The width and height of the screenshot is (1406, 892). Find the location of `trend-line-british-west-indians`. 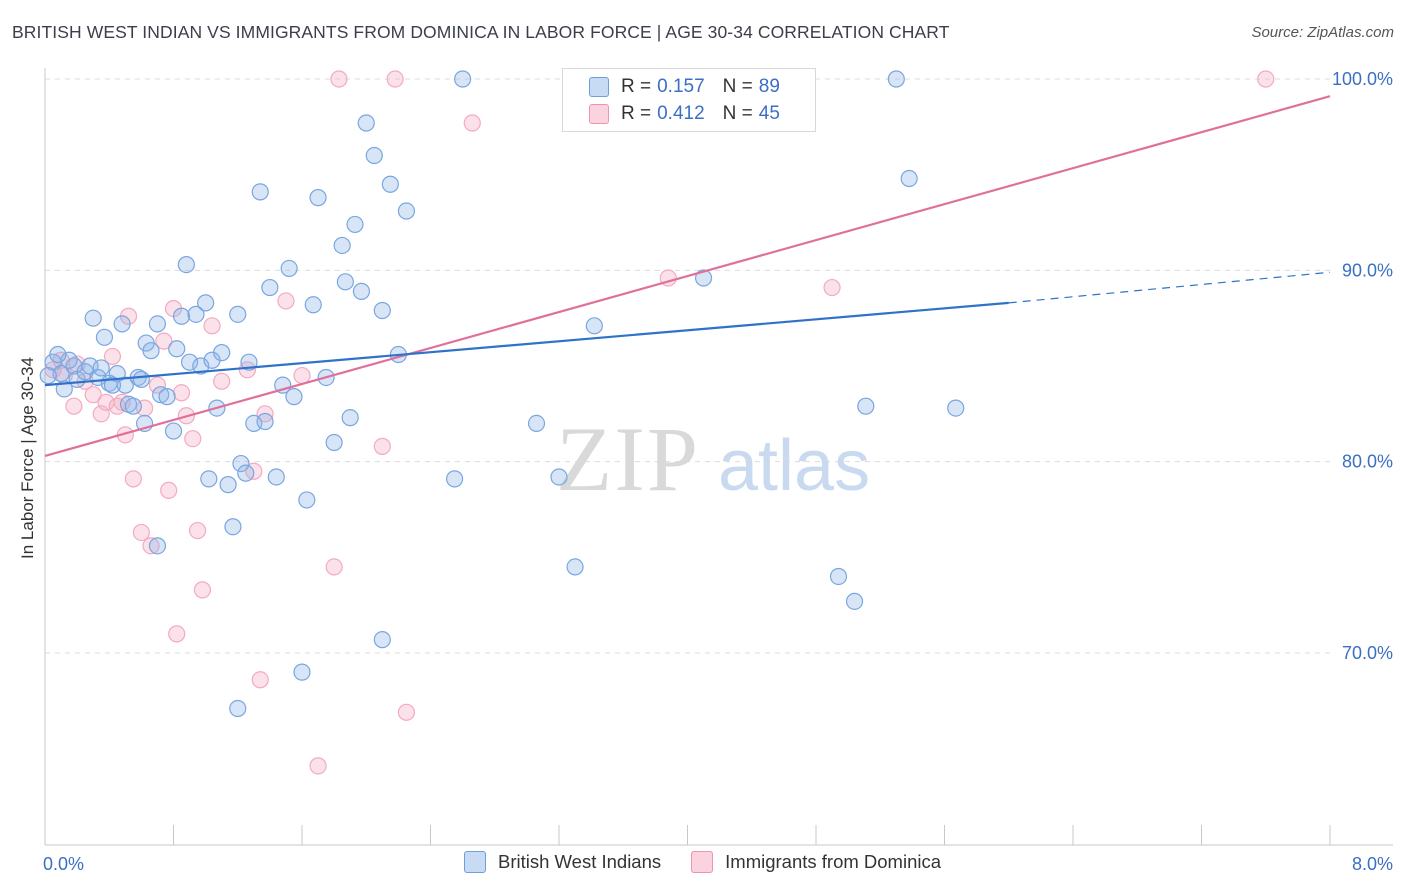

trend-line-british-west-indians is located at coordinates (526, 344).